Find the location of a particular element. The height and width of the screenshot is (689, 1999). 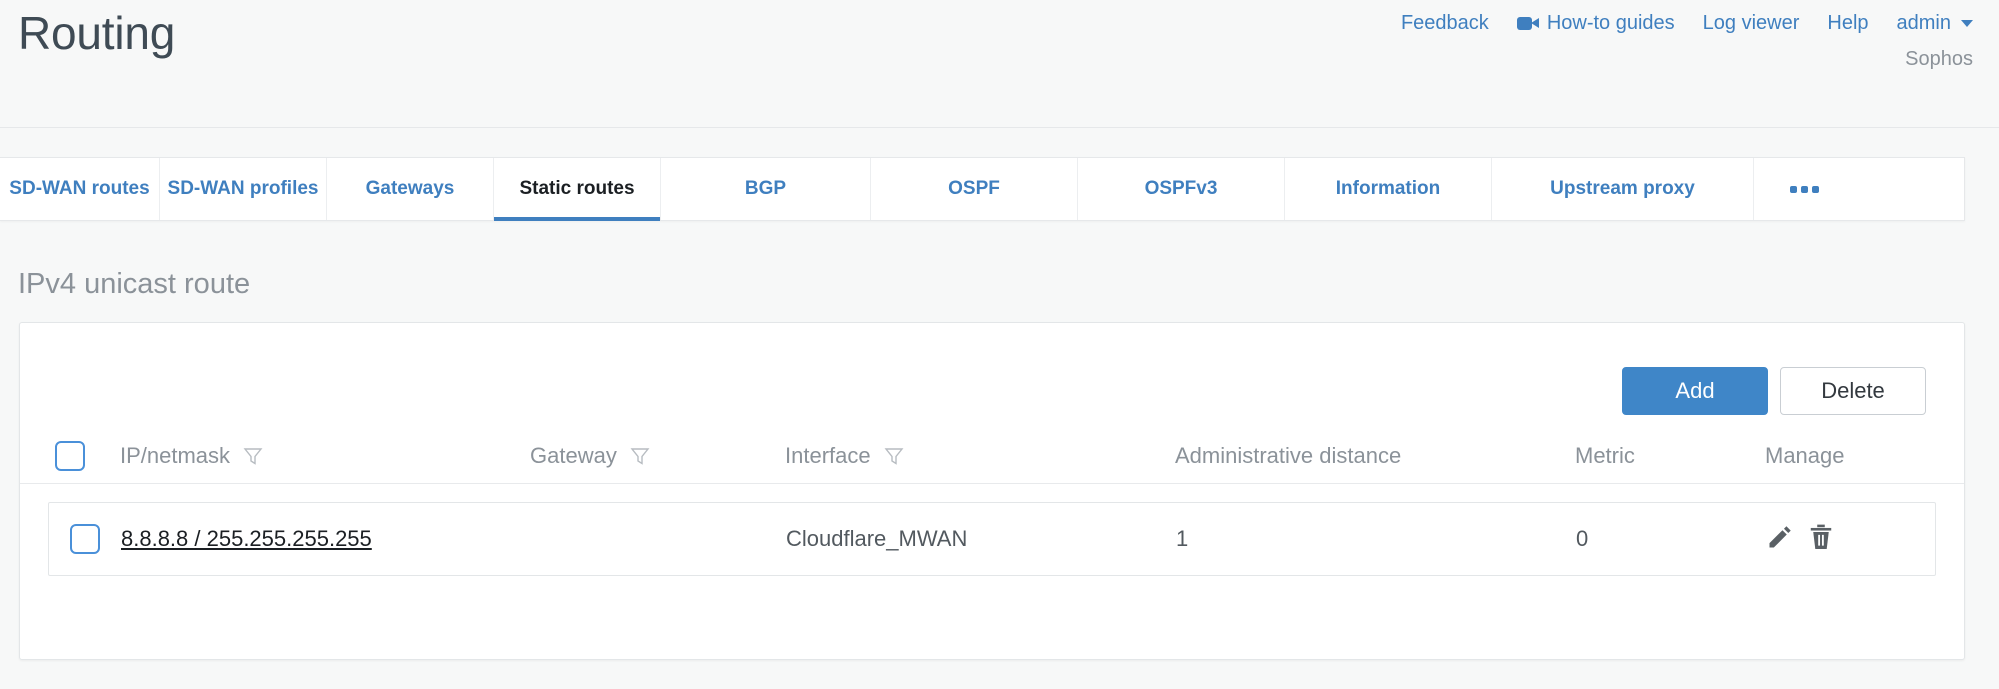

tab-label: SD-WAN profiles is located at coordinates (243, 188).